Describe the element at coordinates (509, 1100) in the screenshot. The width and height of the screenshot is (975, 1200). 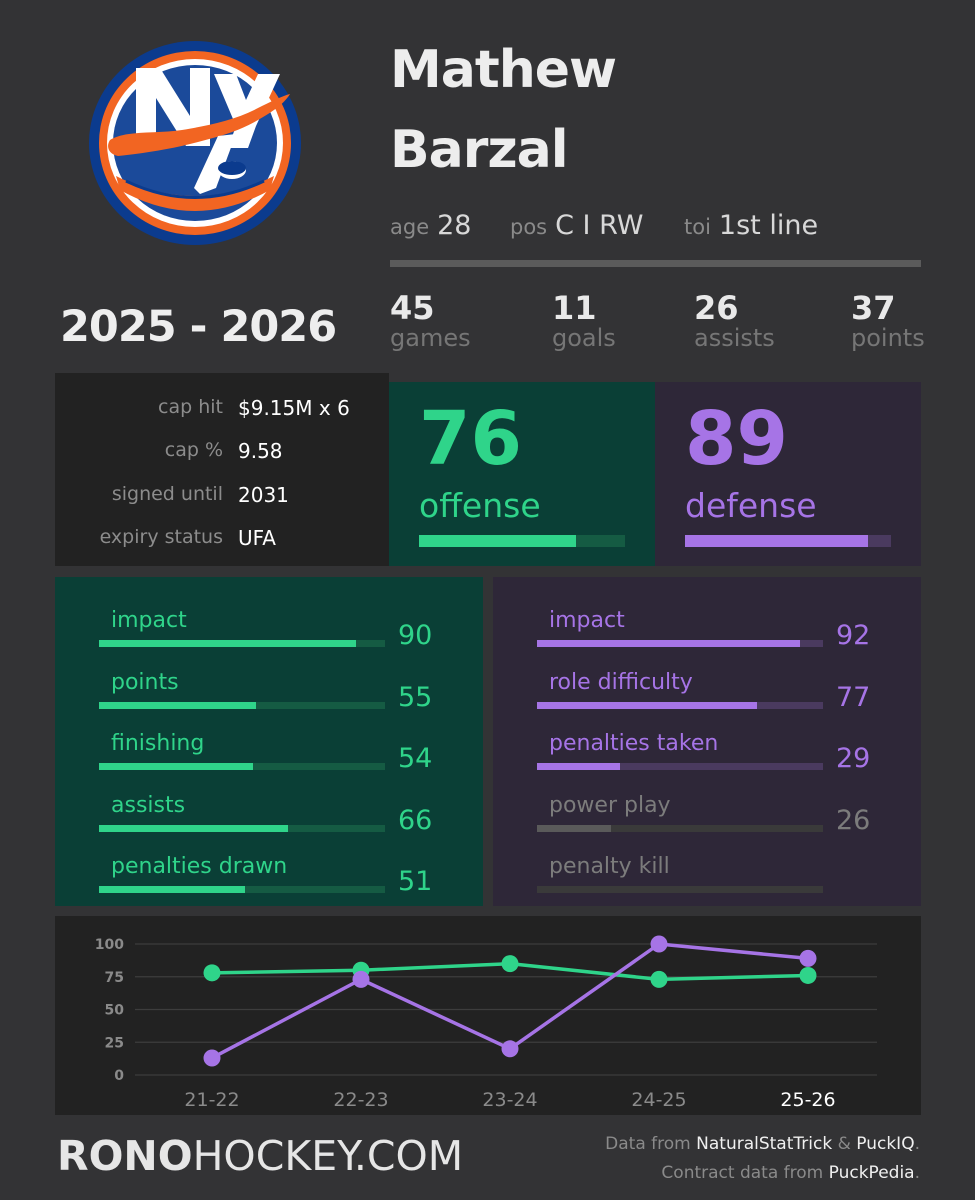
I see `x-tick-label: 23-24` at that location.